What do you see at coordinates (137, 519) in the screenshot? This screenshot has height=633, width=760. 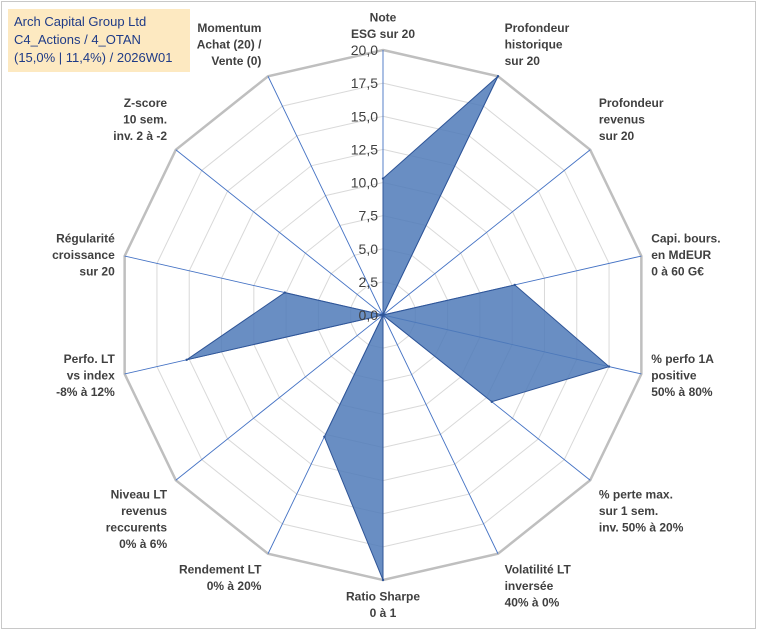 I see `axis-label-9: Niveau LT revenus reccurents 0% à 6%` at bounding box center [137, 519].